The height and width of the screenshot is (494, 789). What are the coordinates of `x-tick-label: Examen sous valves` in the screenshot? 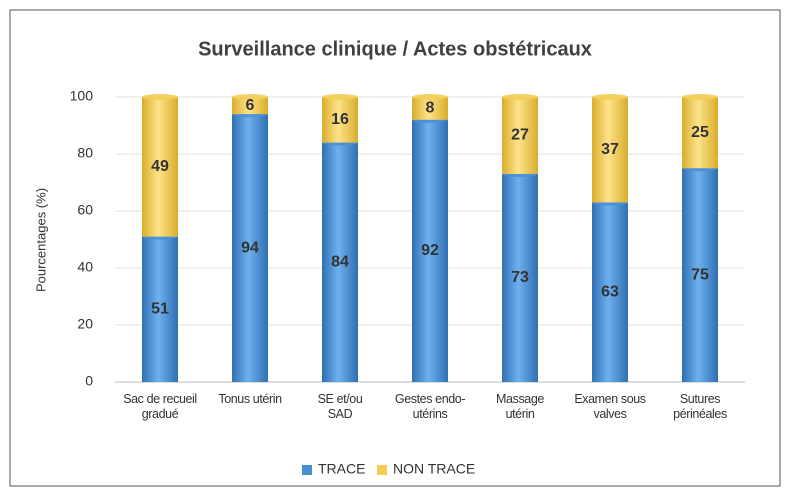 It's located at (610, 406).